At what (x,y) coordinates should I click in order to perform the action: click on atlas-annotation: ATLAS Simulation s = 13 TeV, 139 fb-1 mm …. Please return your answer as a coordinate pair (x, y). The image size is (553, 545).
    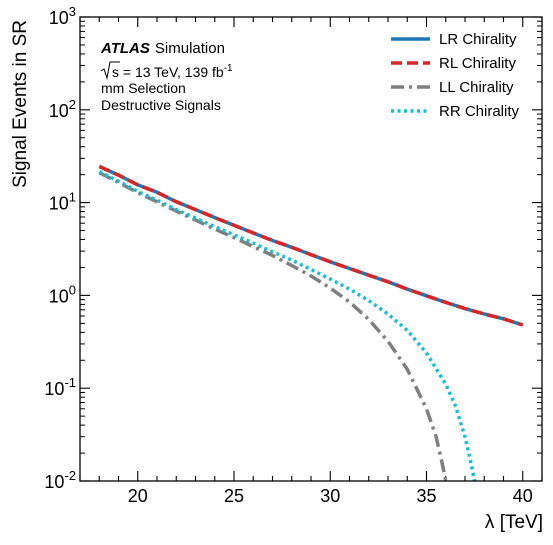
    Looking at the image, I should click on (166, 76).